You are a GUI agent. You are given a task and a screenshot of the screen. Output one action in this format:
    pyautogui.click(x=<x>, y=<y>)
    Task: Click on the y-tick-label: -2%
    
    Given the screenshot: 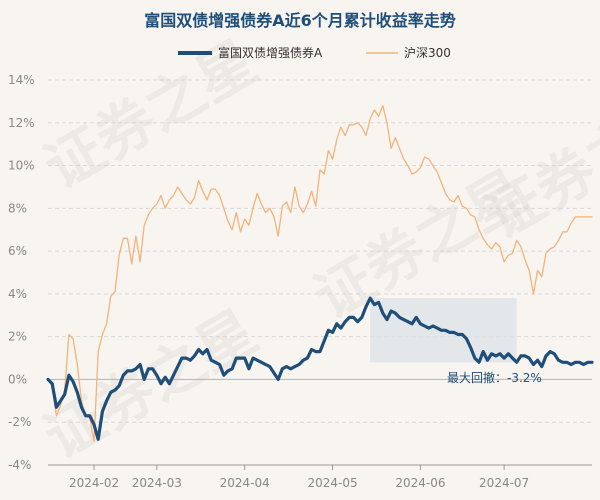 What is the action you would take?
    pyautogui.click(x=19, y=422)
    